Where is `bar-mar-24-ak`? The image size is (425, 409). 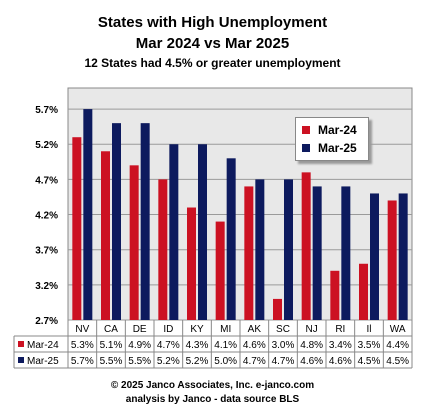 bar-mar-24-ak is located at coordinates (249, 253).